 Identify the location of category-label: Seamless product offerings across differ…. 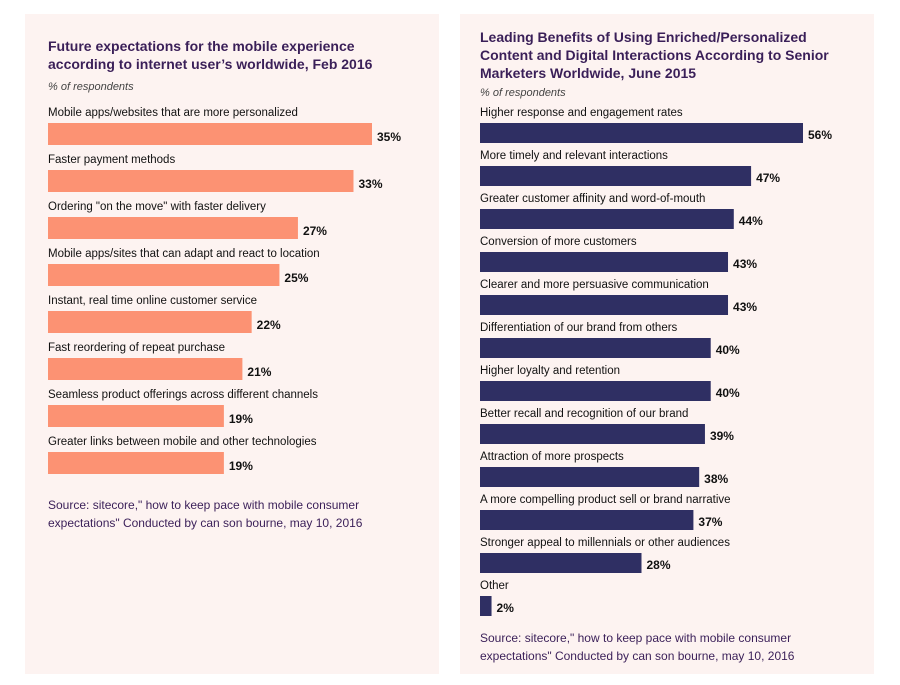
(183, 395).